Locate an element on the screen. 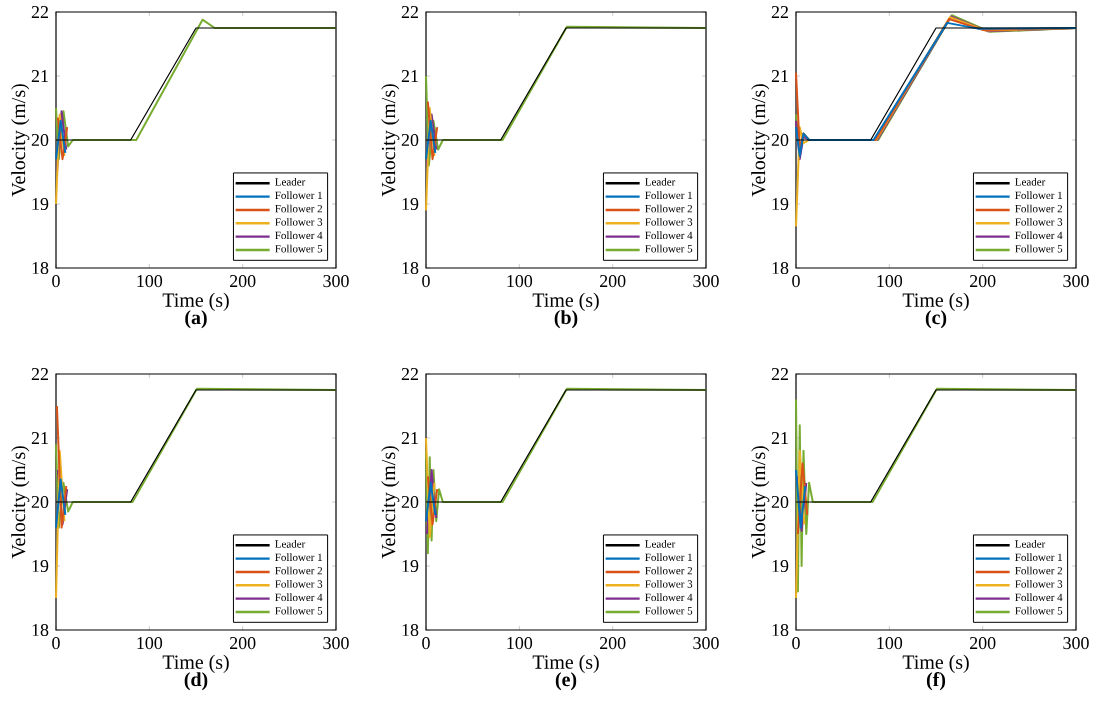 The width and height of the screenshot is (1100, 724). text: (e) is located at coordinates (566, 681).